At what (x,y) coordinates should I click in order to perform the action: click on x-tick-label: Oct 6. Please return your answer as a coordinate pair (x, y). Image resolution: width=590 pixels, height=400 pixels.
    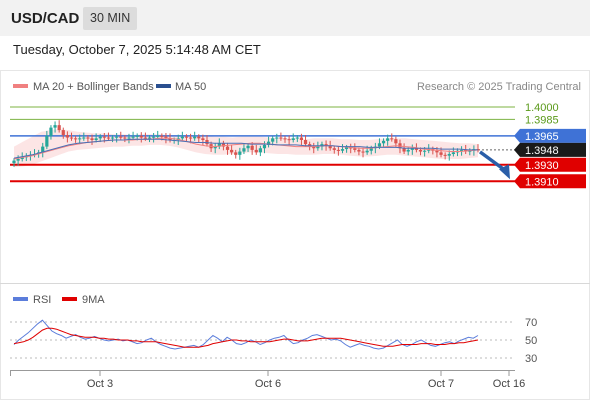
    Looking at the image, I should click on (268, 384).